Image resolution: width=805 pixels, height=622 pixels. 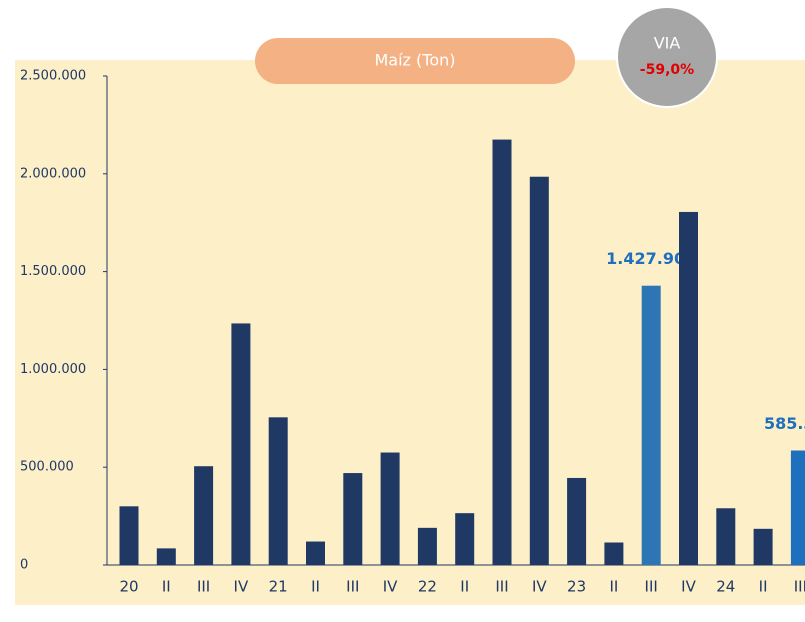 I want to click on y-tick-label: 500.000, so click(x=47, y=467).